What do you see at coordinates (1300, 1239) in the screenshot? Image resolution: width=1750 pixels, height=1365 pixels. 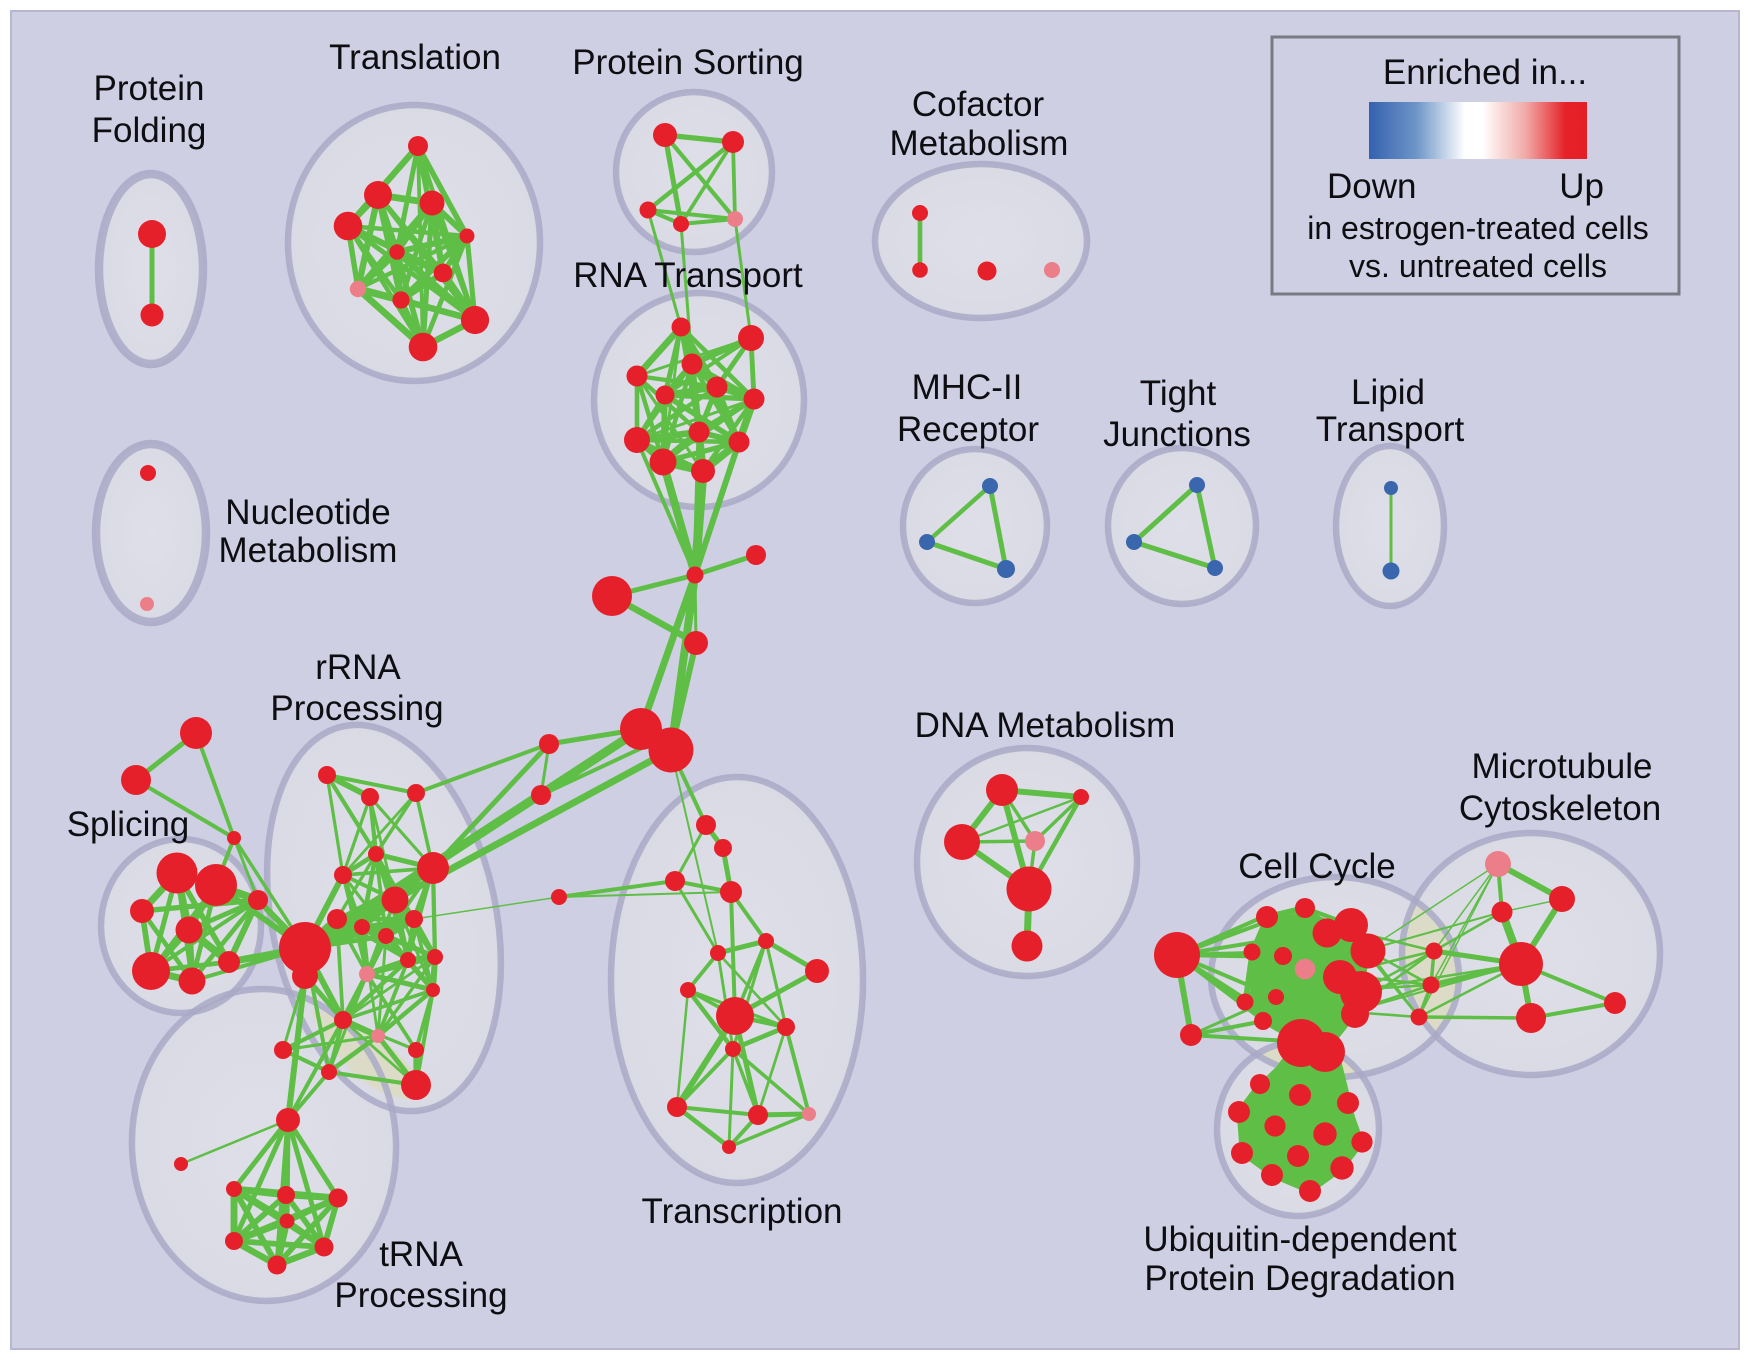 I see `svg-text: Ubiquitin-dependent` at bounding box center [1300, 1239].